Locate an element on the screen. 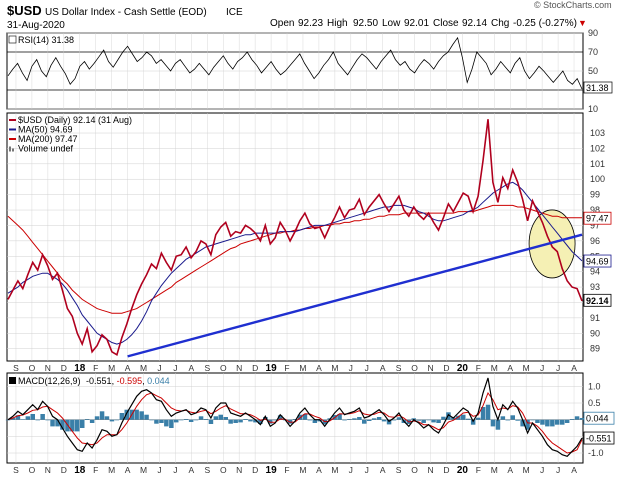 This screenshot has height=481, width=628. rsi-legend: RSI(14) 31.38 is located at coordinates (46, 40).